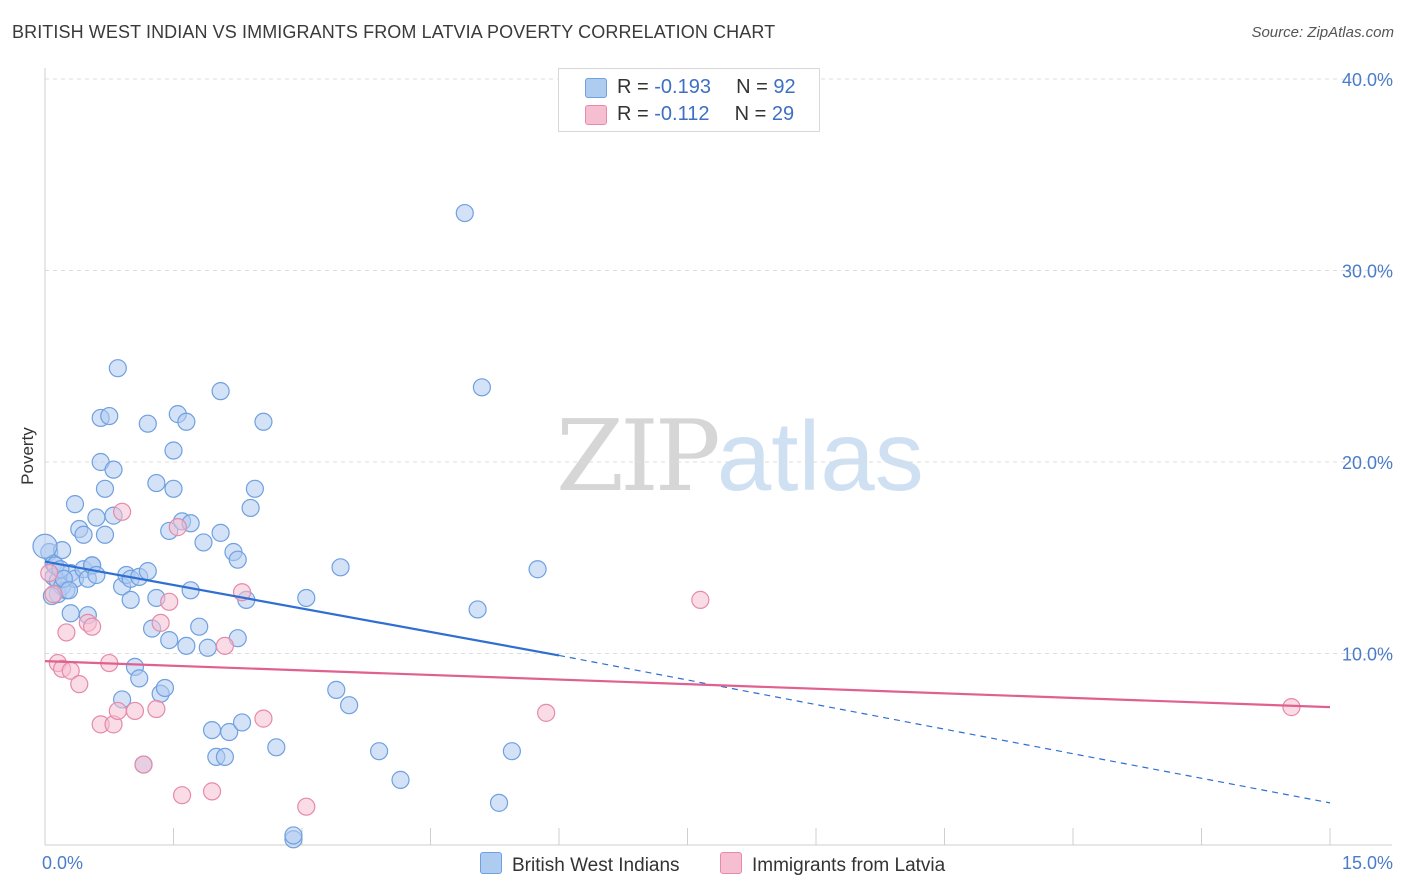  Describe the element at coordinates (491, 863) in the screenshot. I see `series-swatch-blue` at that location.